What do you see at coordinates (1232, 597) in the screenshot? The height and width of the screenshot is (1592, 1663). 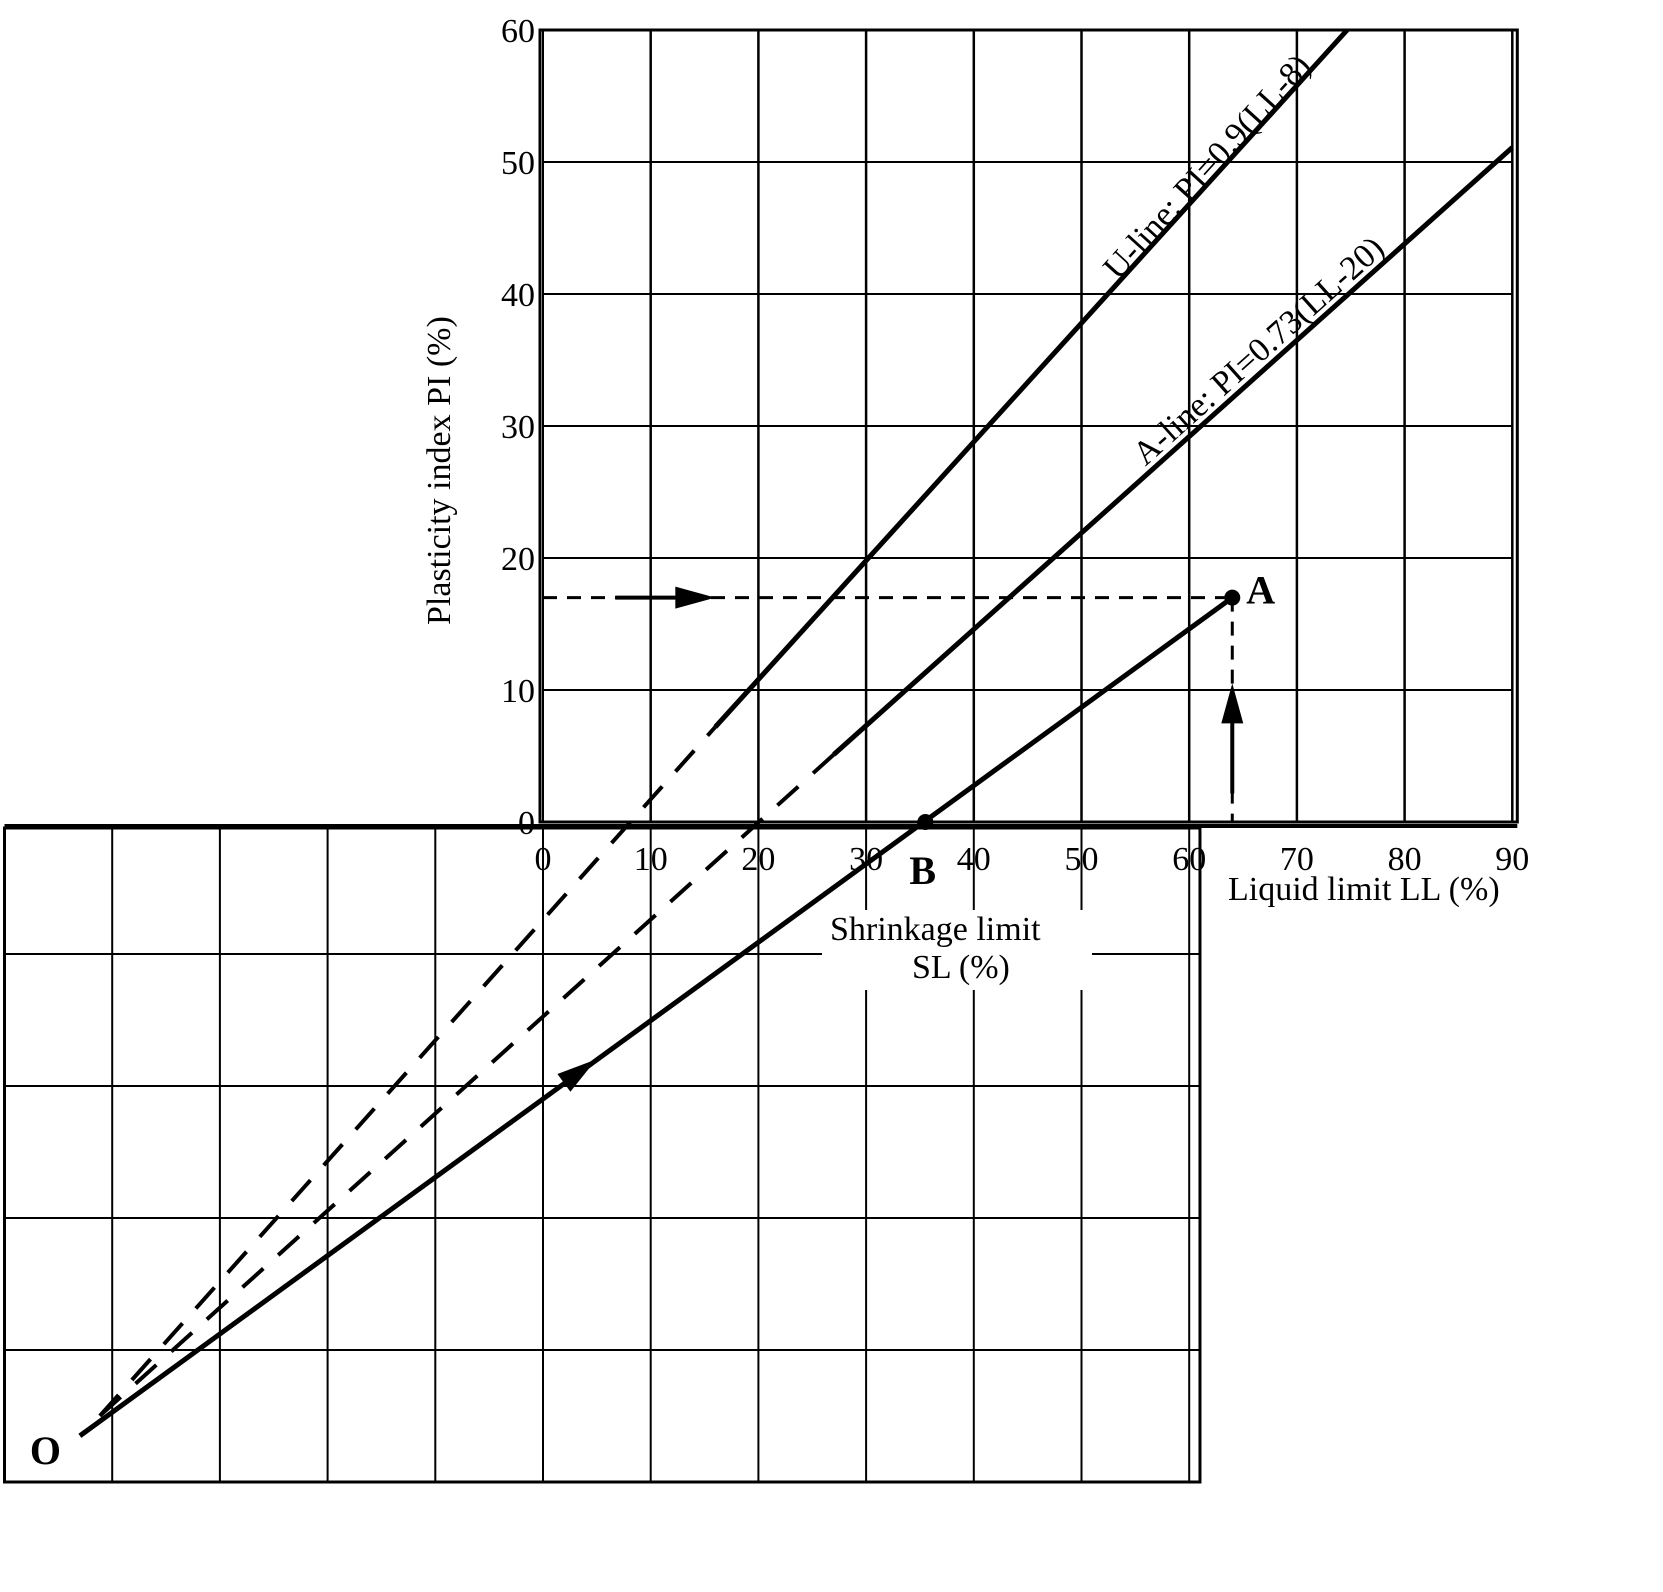 I see `point-a` at bounding box center [1232, 597].